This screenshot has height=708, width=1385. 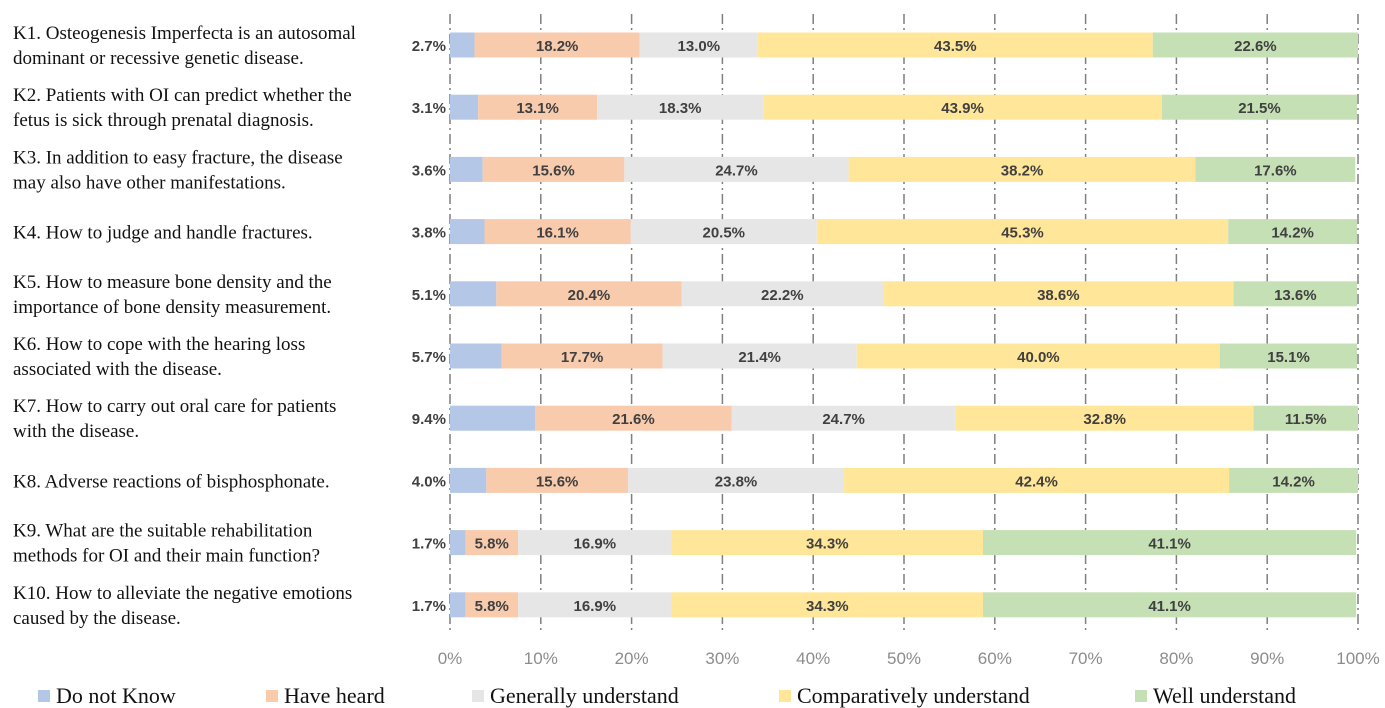 What do you see at coordinates (995, 658) in the screenshot?
I see `x-tick-label: 60%` at bounding box center [995, 658].